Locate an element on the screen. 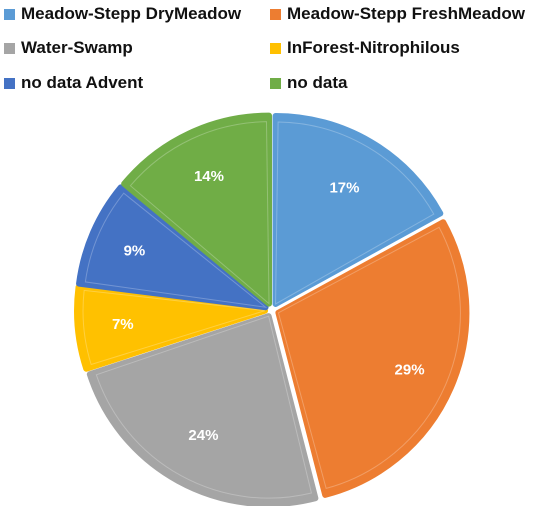 This screenshot has height=506, width=550. legend-label-inforest-nitrophilous: InForest-Nitrophilous is located at coordinates (373, 47).